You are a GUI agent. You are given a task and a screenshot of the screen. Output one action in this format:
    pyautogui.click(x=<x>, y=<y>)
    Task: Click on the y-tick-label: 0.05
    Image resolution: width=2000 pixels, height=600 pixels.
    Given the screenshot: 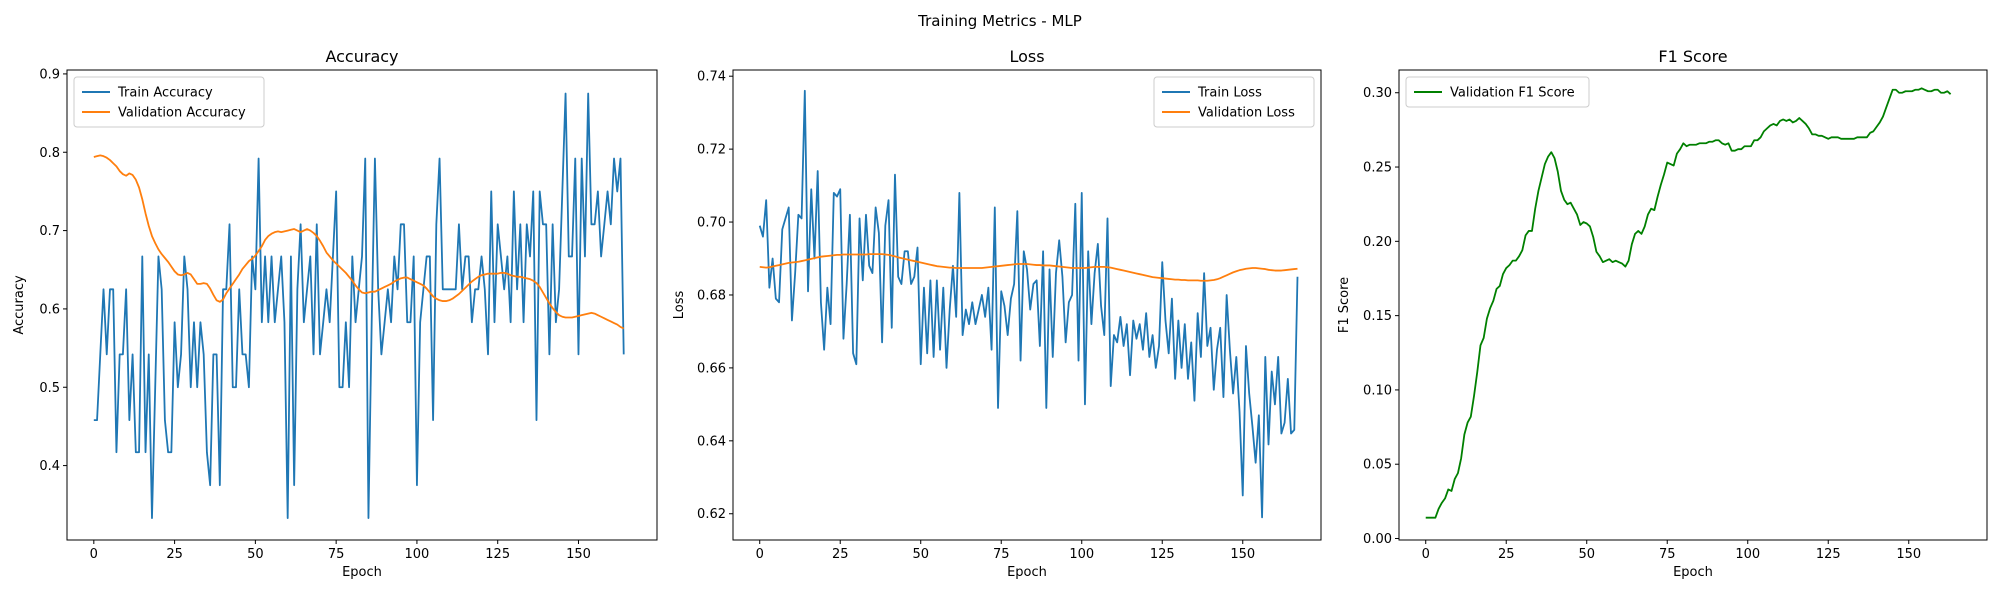 What is the action you would take?
    pyautogui.click(x=1377, y=465)
    